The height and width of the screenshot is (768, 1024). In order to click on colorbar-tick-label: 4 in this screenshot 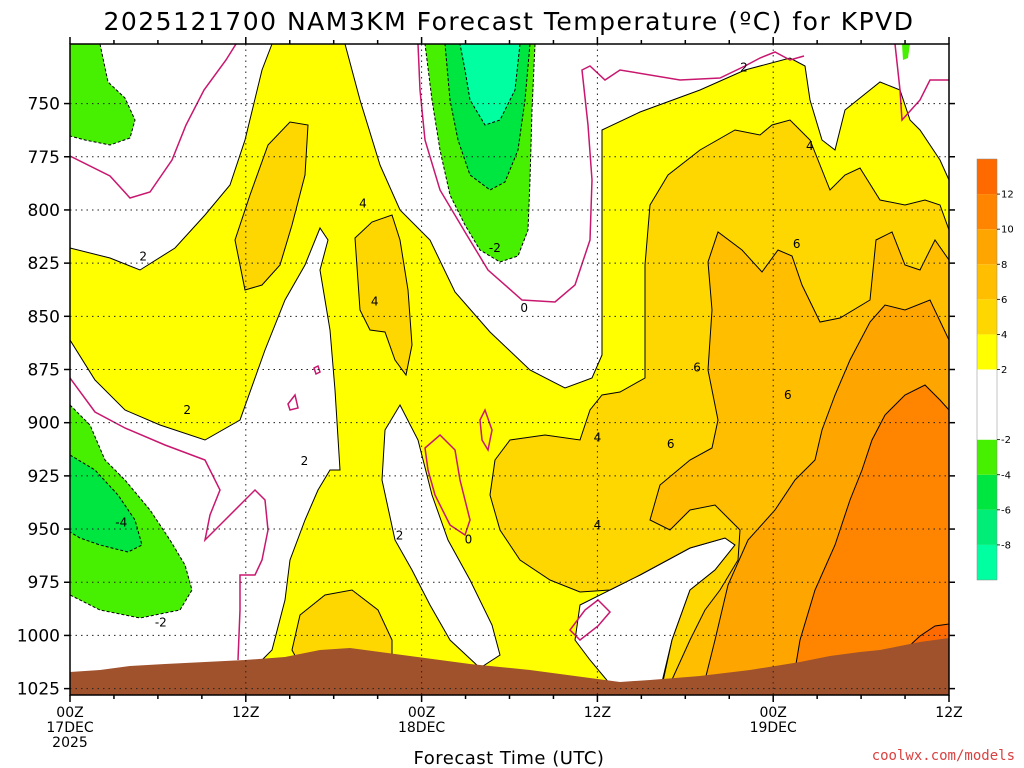, I will do `click(1004, 335)`.